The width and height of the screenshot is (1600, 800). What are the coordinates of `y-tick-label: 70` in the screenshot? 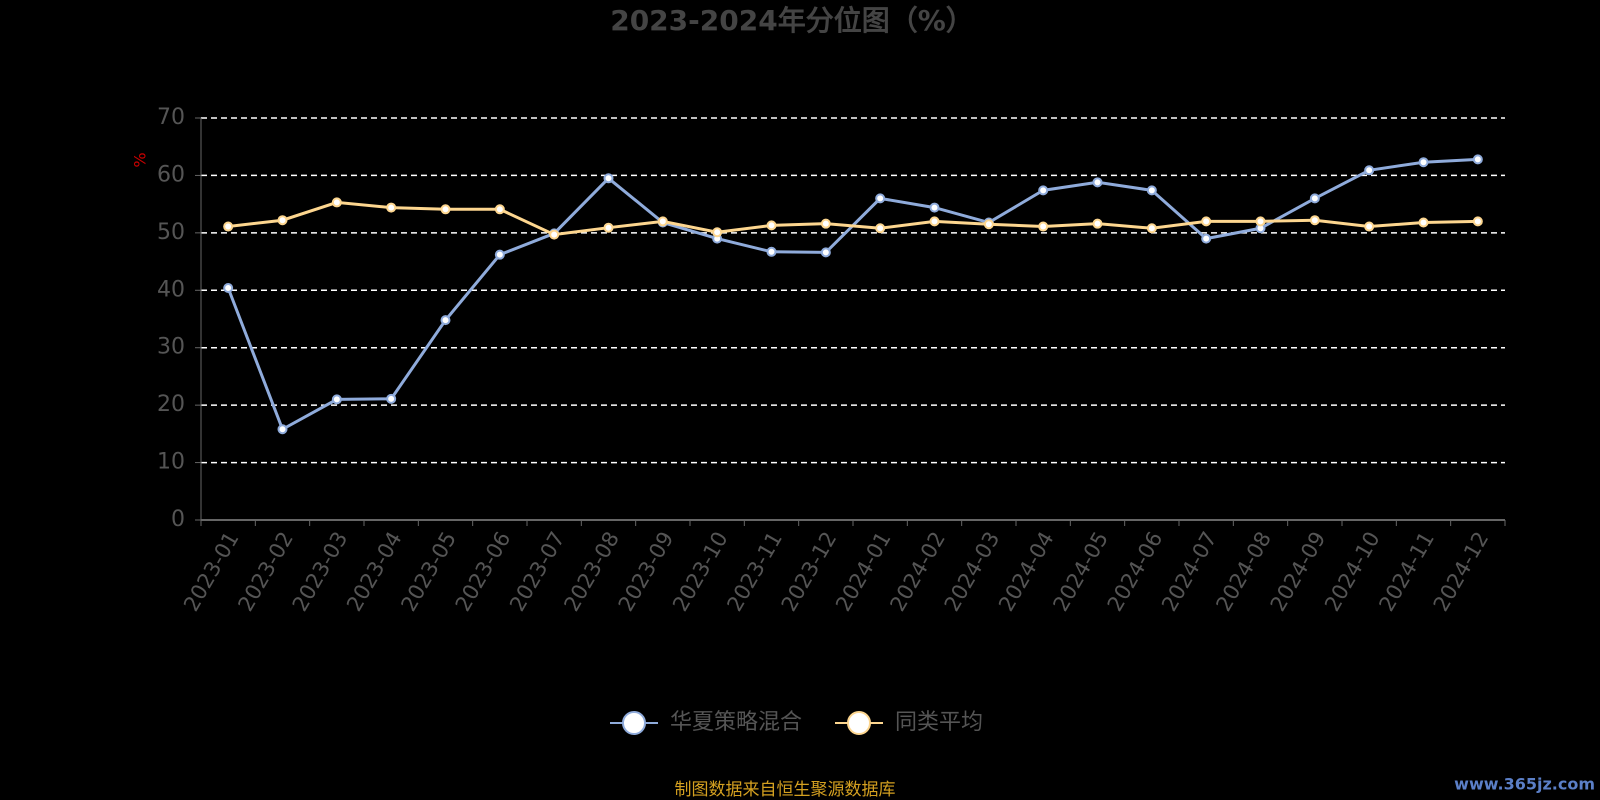 It's located at (171, 117).